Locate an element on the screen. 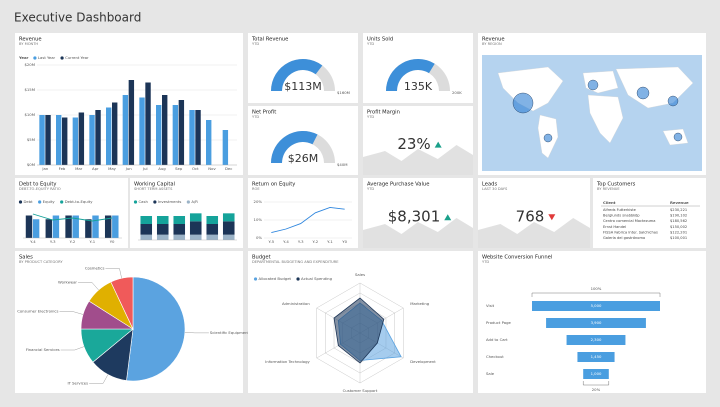 The height and width of the screenshot is (407, 720). slice-label: Consumer Electronics is located at coordinates (37, 311).